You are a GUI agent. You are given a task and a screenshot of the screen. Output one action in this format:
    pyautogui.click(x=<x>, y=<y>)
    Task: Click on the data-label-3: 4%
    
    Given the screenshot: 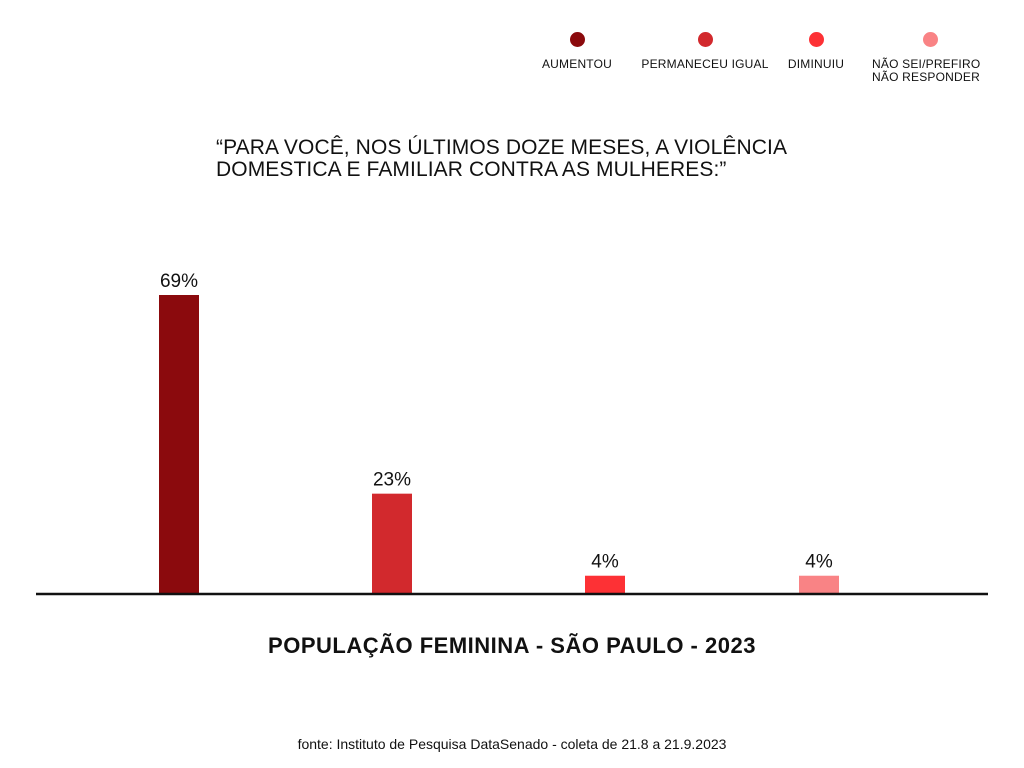 What is the action you would take?
    pyautogui.click(x=819, y=562)
    